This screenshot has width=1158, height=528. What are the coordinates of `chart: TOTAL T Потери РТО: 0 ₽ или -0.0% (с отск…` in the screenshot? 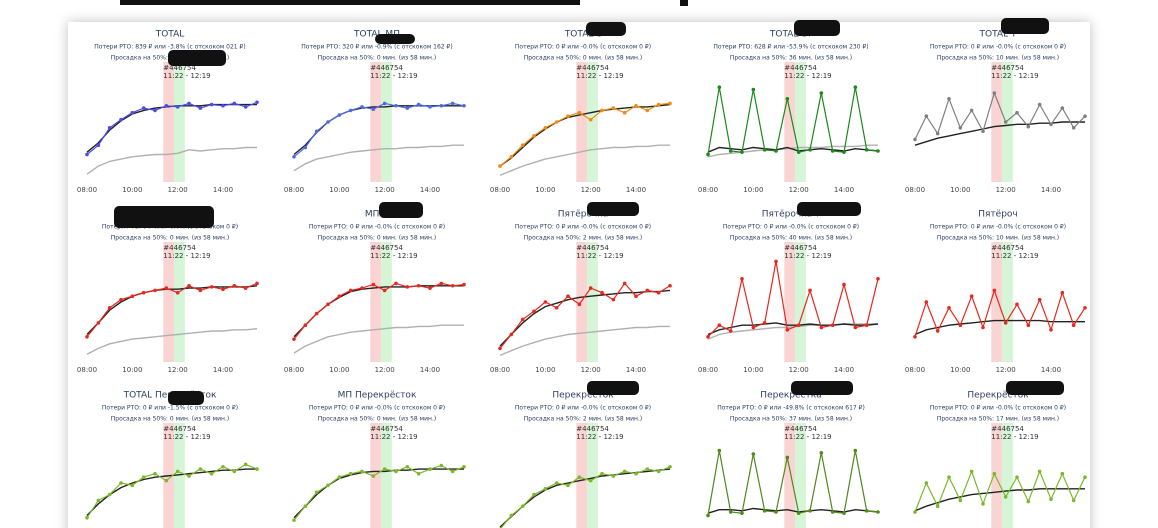 It's located at (997, 106).